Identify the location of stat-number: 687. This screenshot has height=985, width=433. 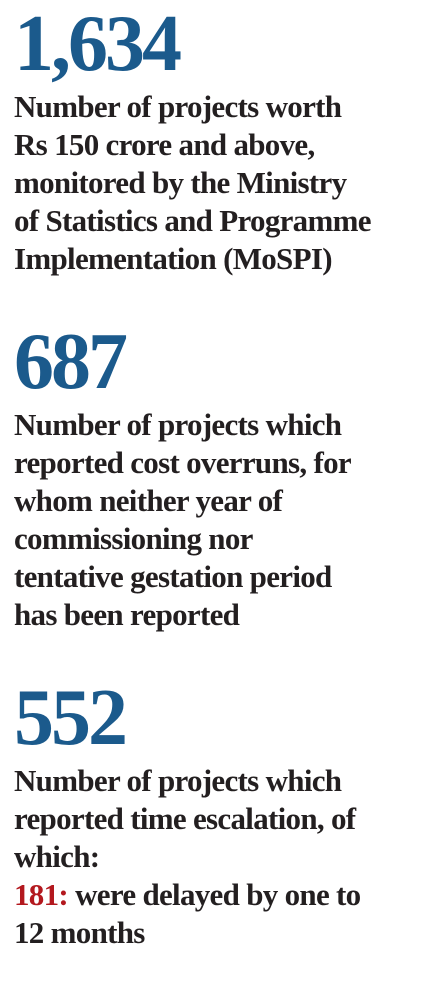
(71, 362).